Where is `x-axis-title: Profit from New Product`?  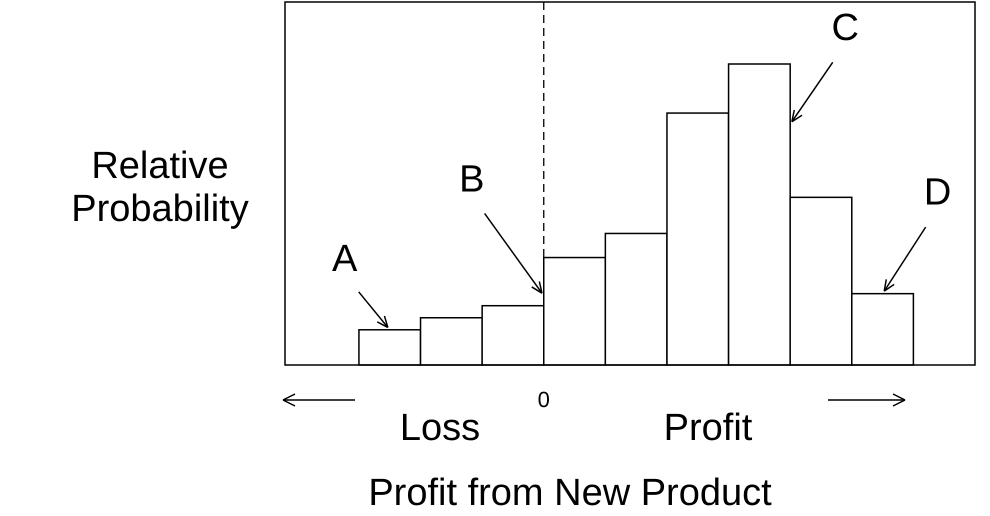 x-axis-title: Profit from New Product is located at coordinates (570, 493).